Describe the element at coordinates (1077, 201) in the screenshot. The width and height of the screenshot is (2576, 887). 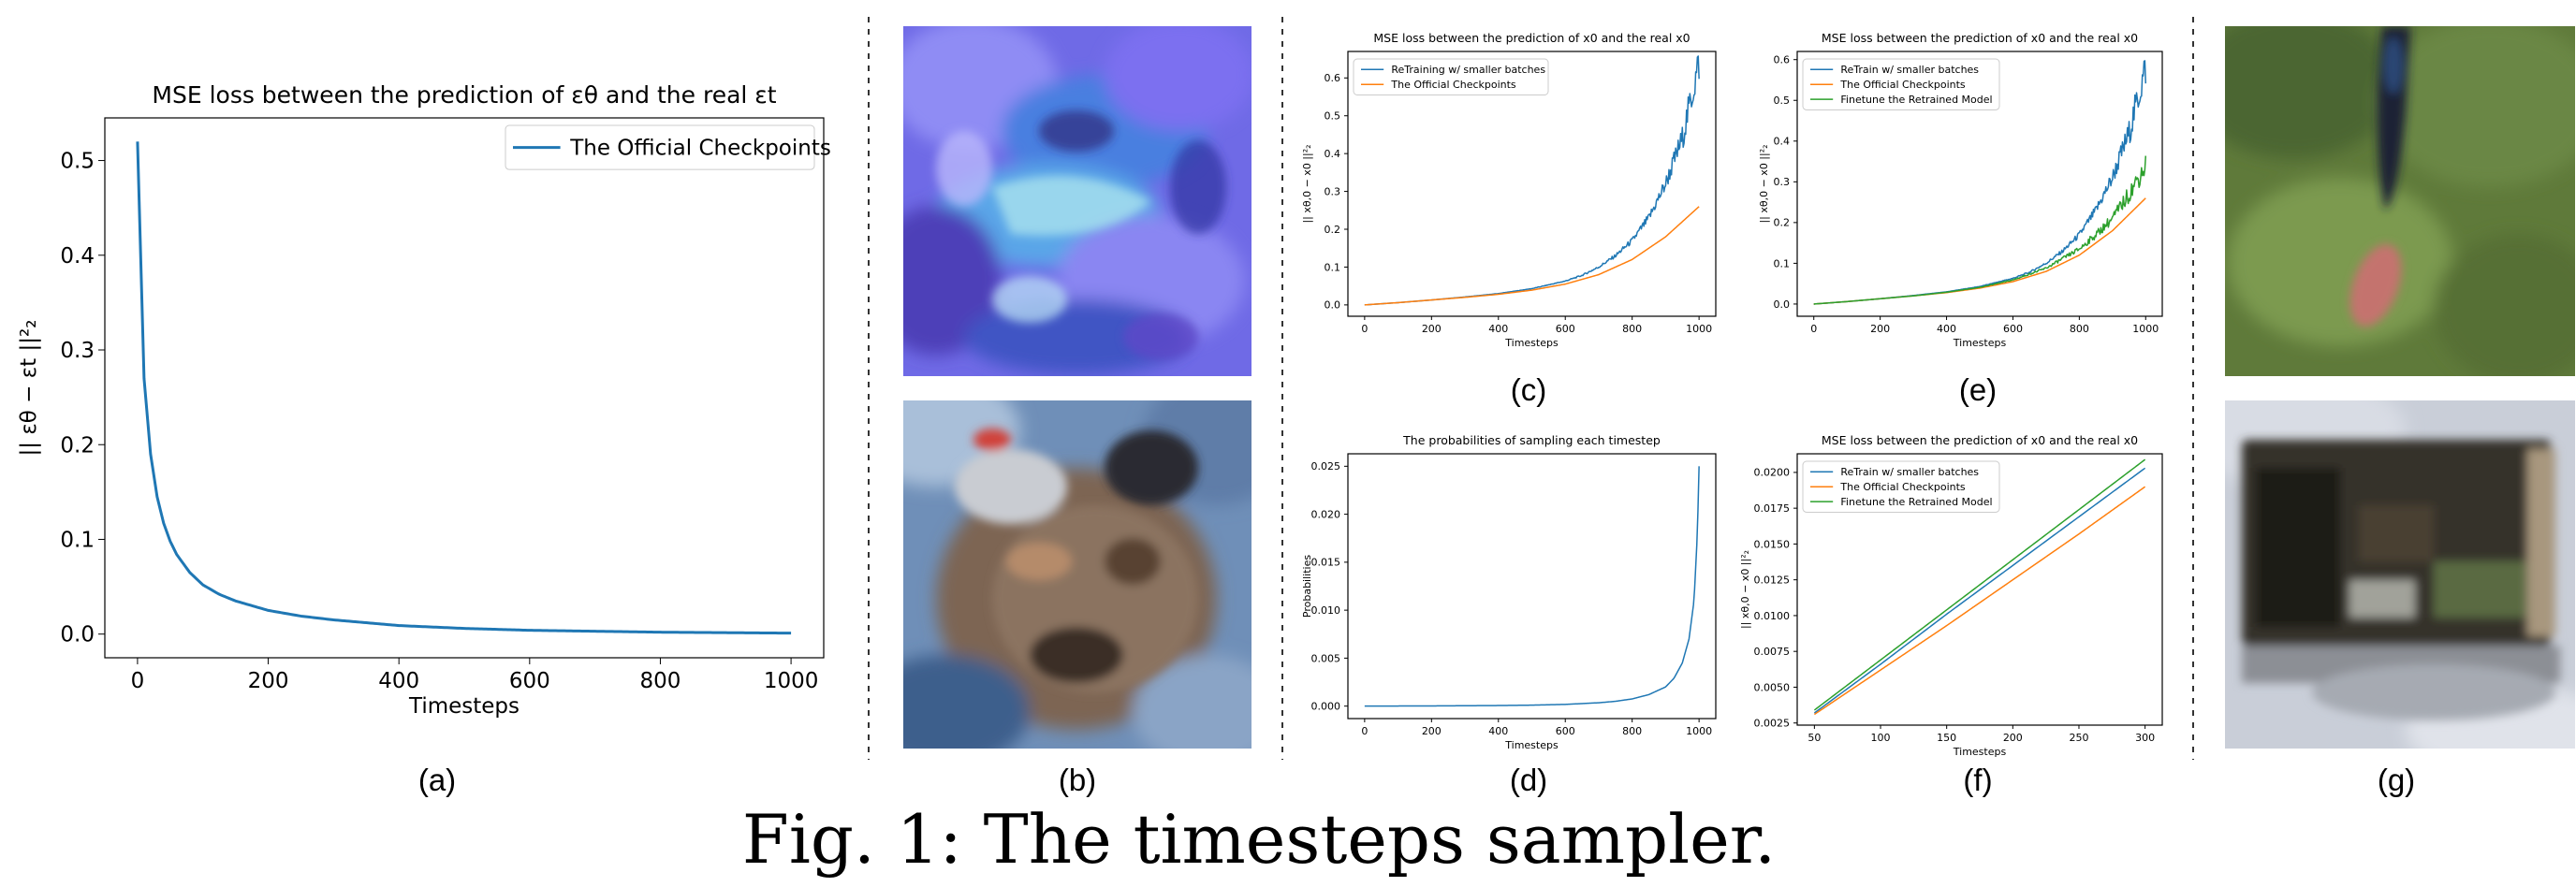
I see `photo-b-top` at that location.